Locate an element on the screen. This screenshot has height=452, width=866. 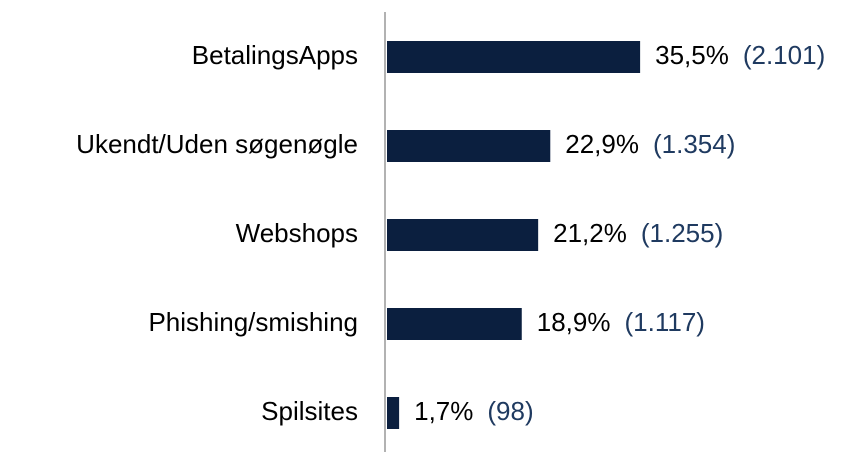
category-label: Ukendt/Uden søgenøgle is located at coordinates (217, 144).